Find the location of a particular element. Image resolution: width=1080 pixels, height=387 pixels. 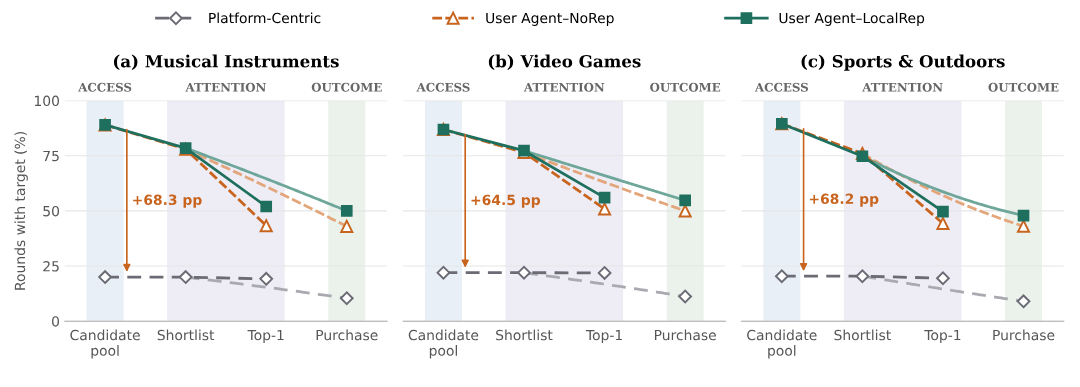

y-tick-label: 50 is located at coordinates (51, 211).